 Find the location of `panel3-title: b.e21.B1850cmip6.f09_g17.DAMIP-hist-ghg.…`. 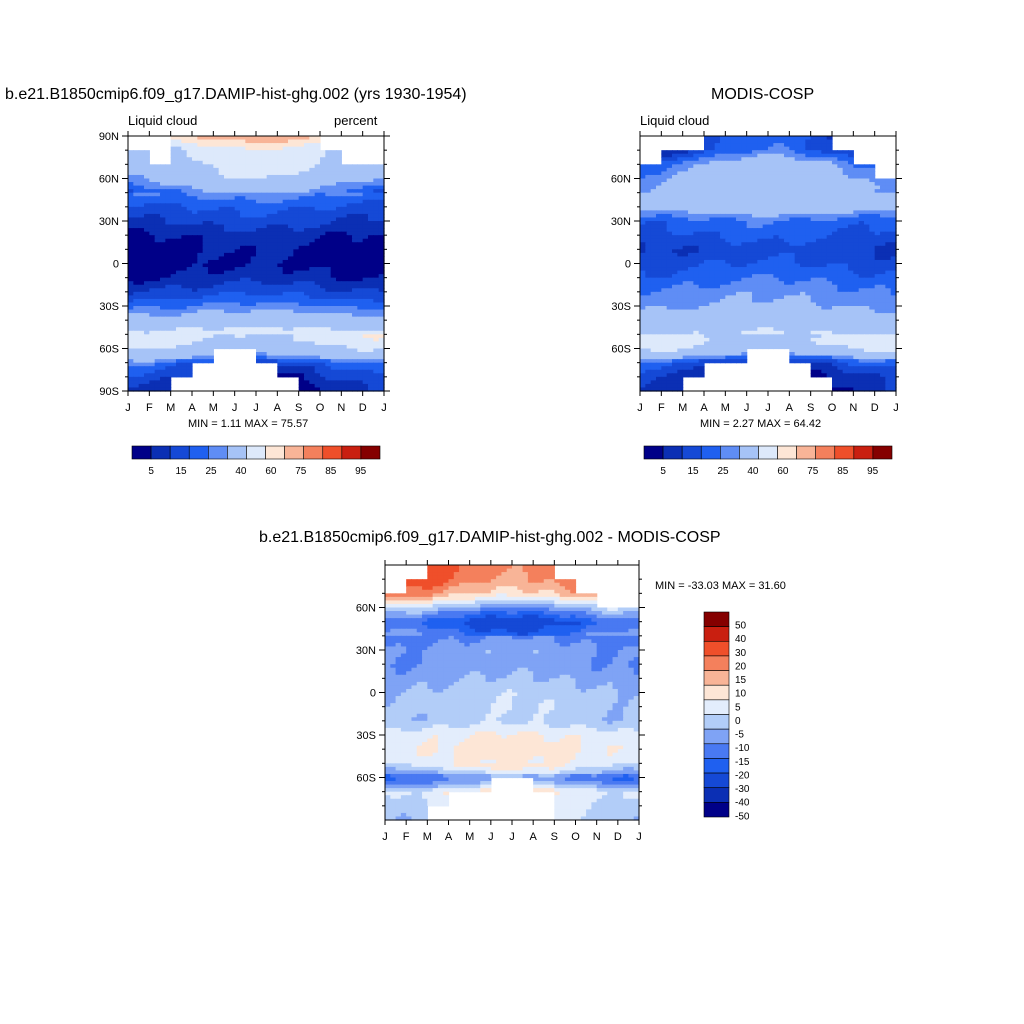

panel3-title: b.e21.B1850cmip6.f09_g17.DAMIP-hist-ghg.… is located at coordinates (490, 537).